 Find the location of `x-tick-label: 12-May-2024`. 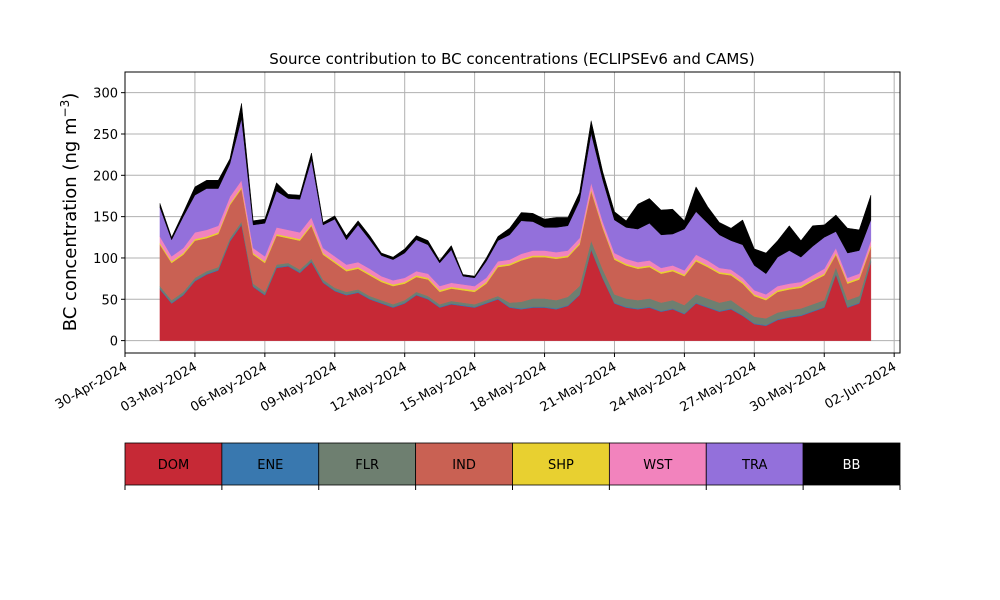

x-tick-label: 12-May-2024 is located at coordinates (369, 387).